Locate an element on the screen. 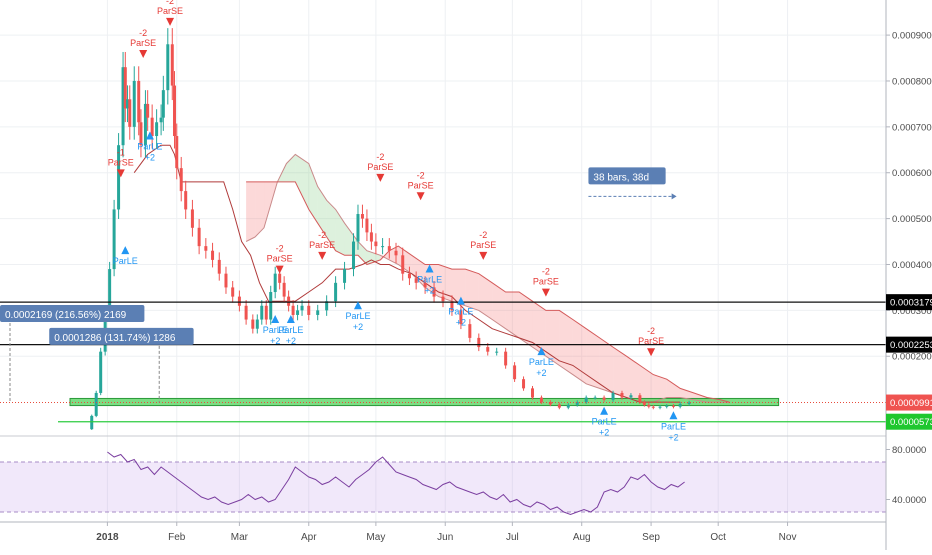  time-tick-label: Apr is located at coordinates (309, 537).